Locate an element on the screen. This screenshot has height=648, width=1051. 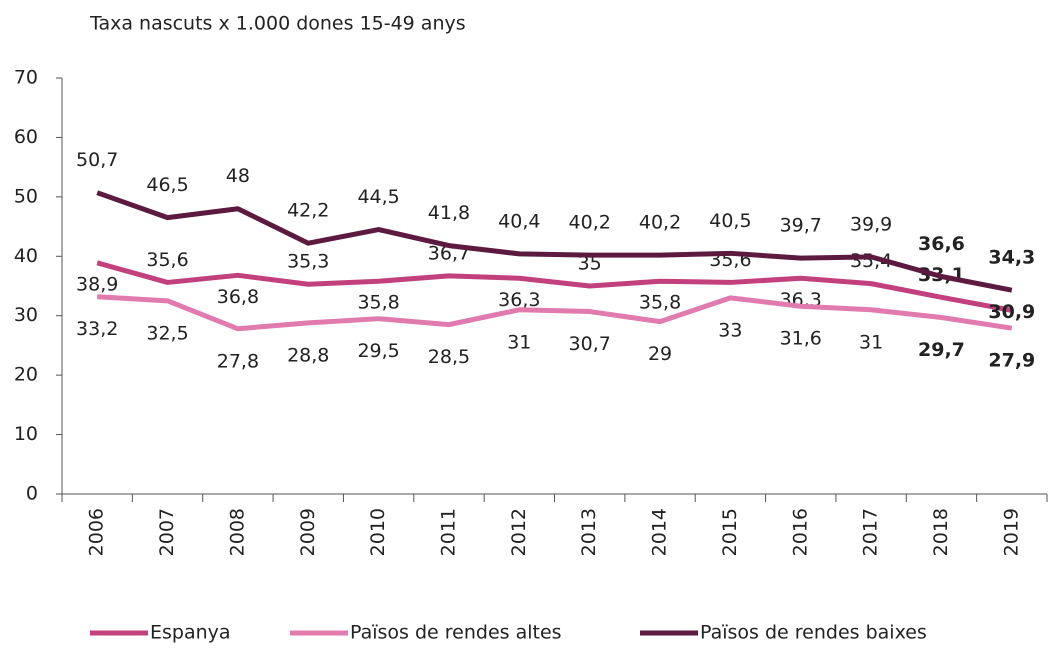
data-label: 29,7 is located at coordinates (941, 350).